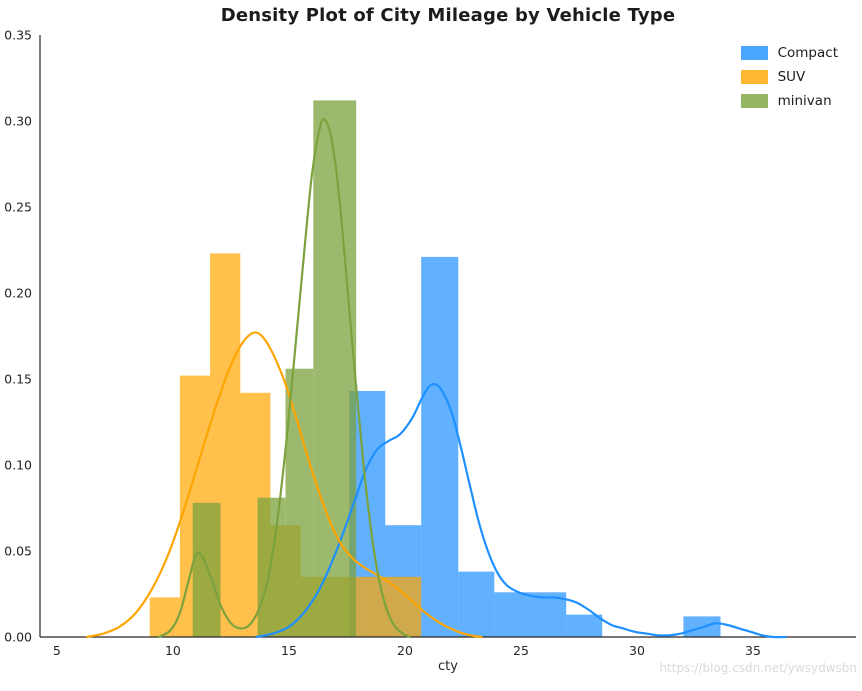 This screenshot has height=691, width=862. What do you see at coordinates (173, 650) in the screenshot?
I see `x-tick-label: 10` at bounding box center [173, 650].